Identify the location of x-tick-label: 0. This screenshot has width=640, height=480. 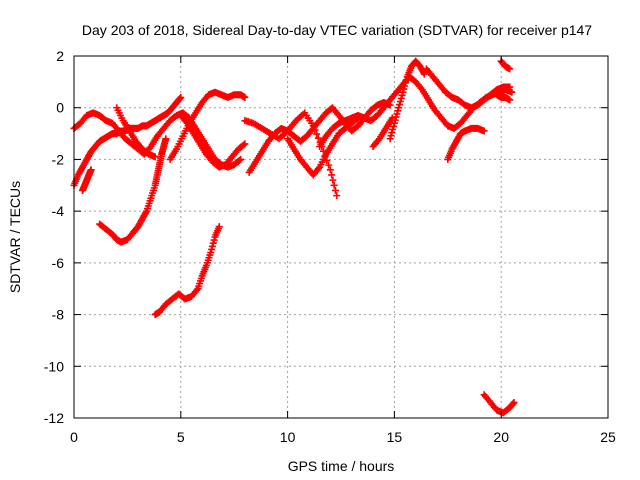
(74, 437).